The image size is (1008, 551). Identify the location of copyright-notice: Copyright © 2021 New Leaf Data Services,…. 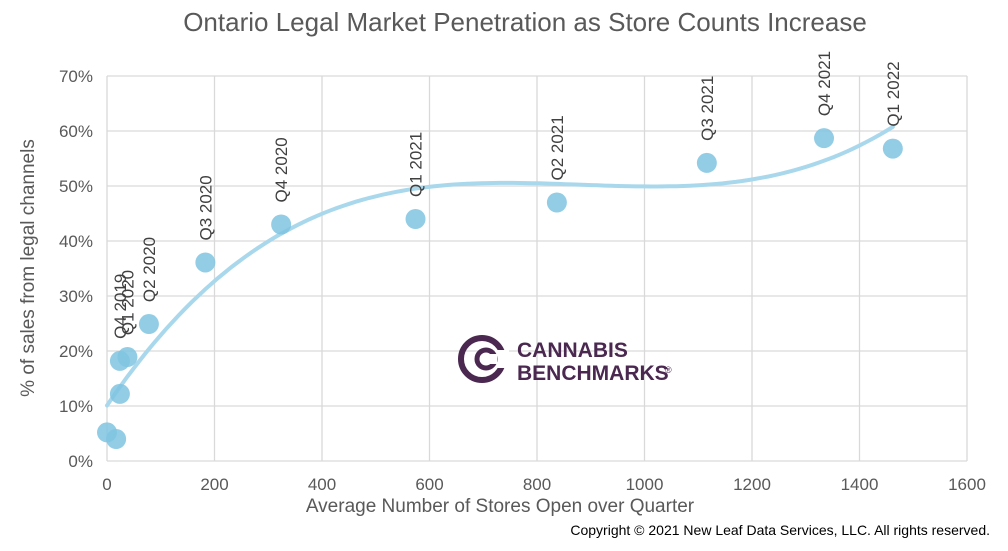
(780, 530).